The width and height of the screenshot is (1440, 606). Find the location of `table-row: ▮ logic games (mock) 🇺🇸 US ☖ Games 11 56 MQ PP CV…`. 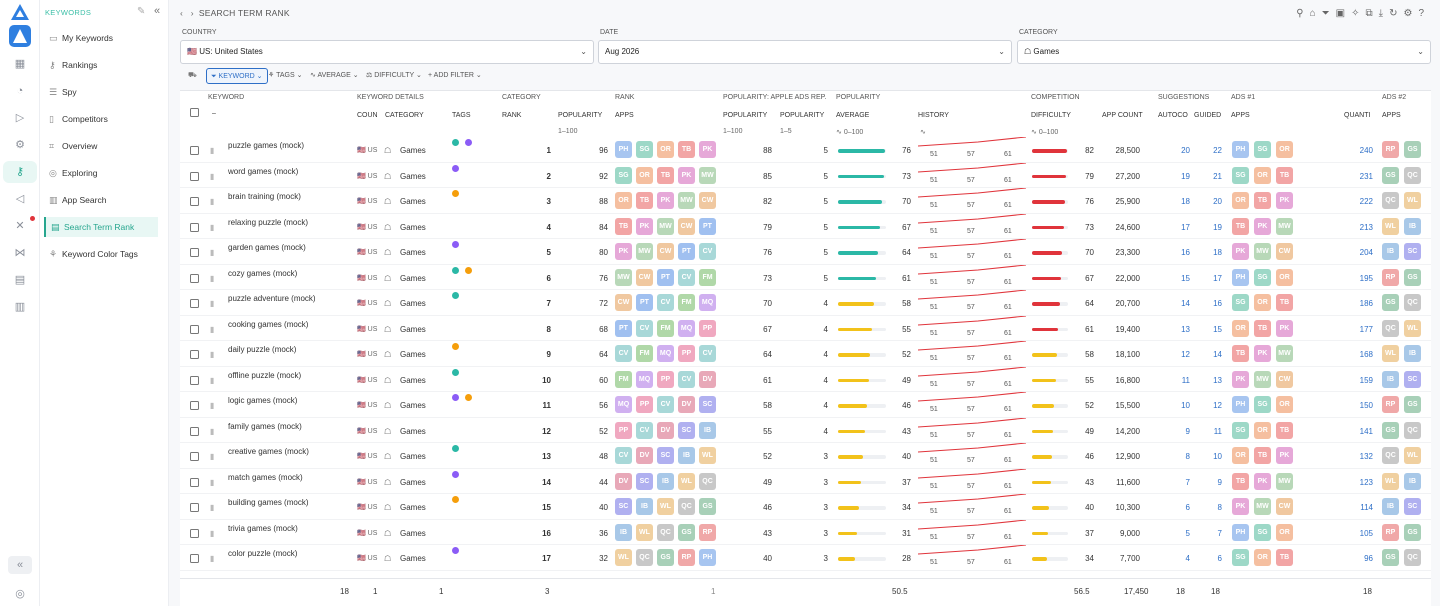

table-row: ▮ logic games (mock) 🇺🇸 US ☖ Games 11 56 MQ PP CV… is located at coordinates (805, 405).